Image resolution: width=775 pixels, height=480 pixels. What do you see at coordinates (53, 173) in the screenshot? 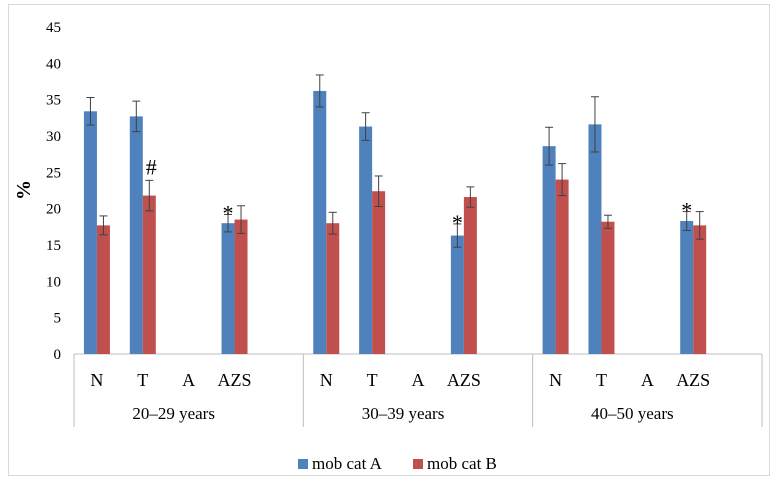
I see `y-tick-label: 25` at bounding box center [53, 173].